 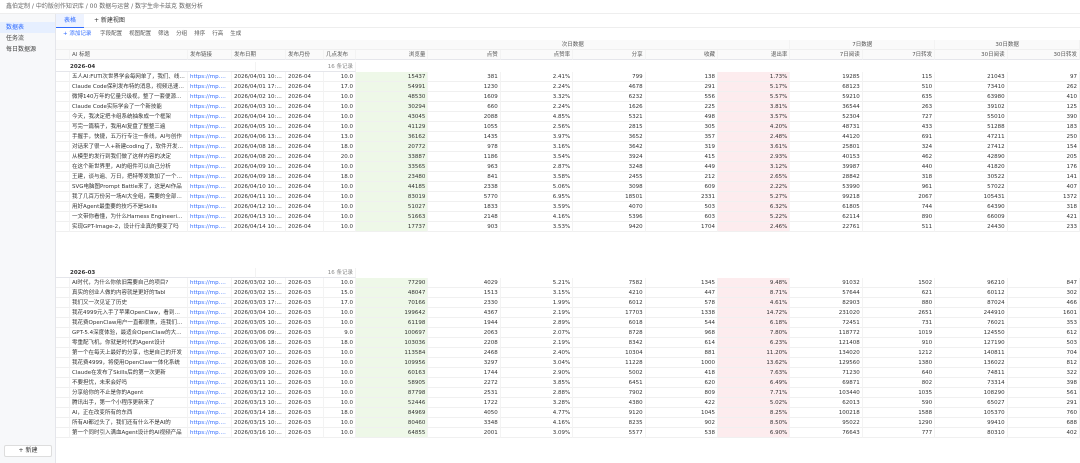 I want to click on group-header: 2026-04, so click(x=156, y=67).